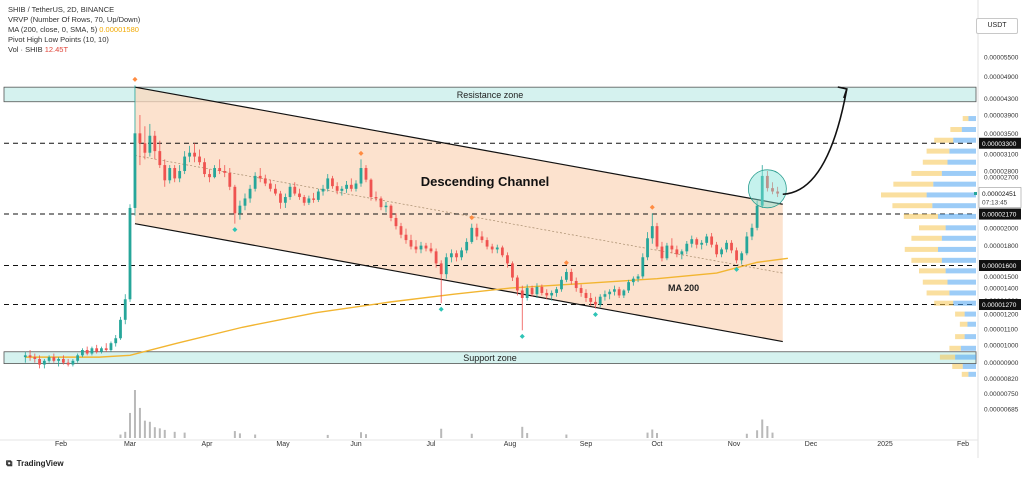 The width and height of the screenshot is (1024, 479). Describe the element at coordinates (885, 444) in the screenshot. I see `x-tick-label: 2025` at that location.